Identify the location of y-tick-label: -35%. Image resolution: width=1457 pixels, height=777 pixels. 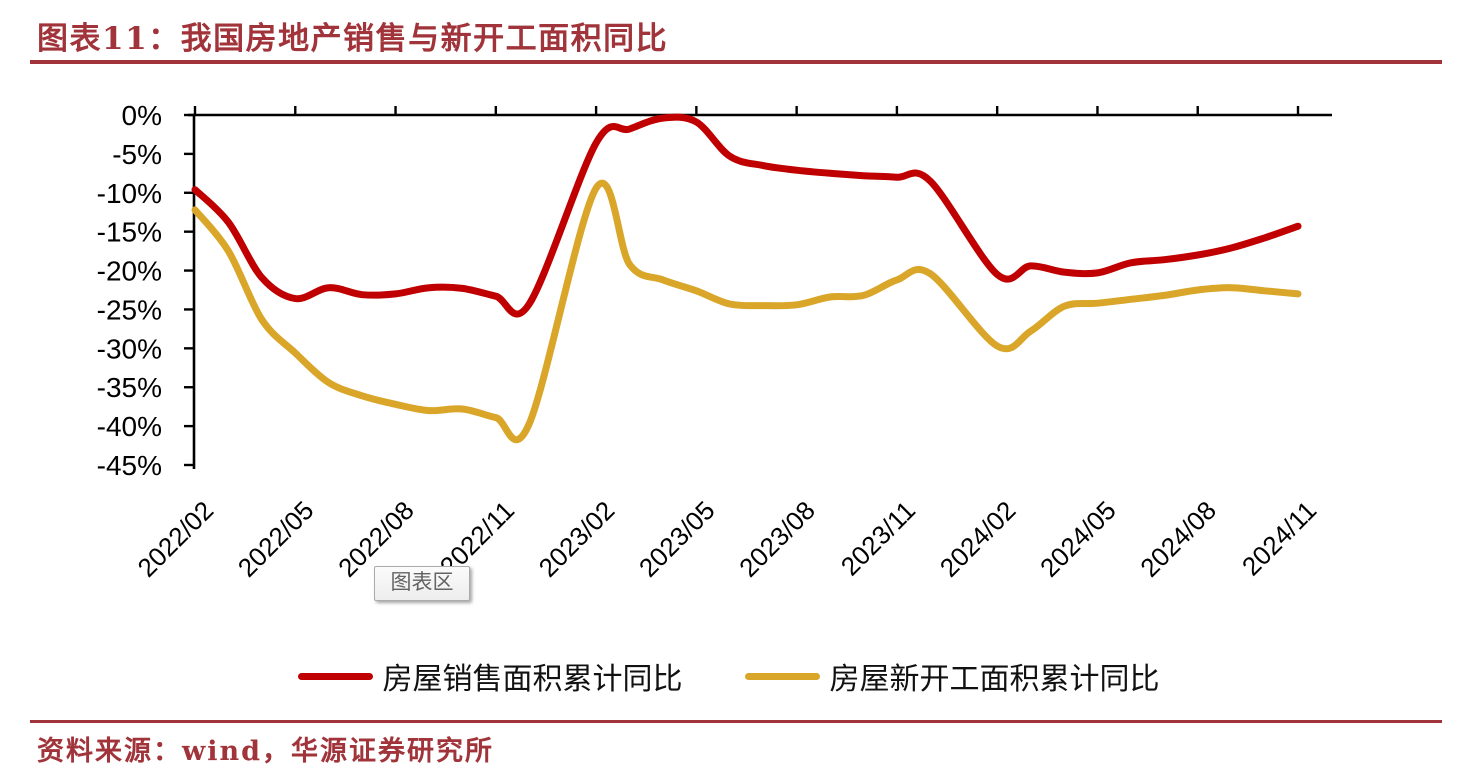
(129, 387).